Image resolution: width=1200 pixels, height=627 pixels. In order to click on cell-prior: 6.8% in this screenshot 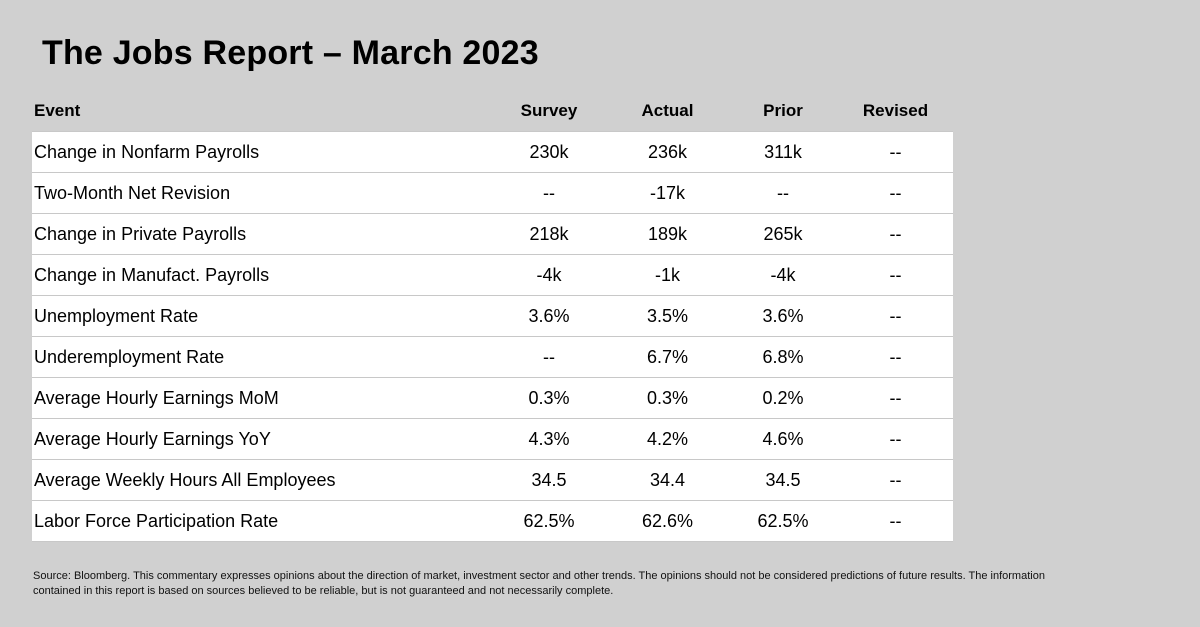, I will do `click(783, 356)`.